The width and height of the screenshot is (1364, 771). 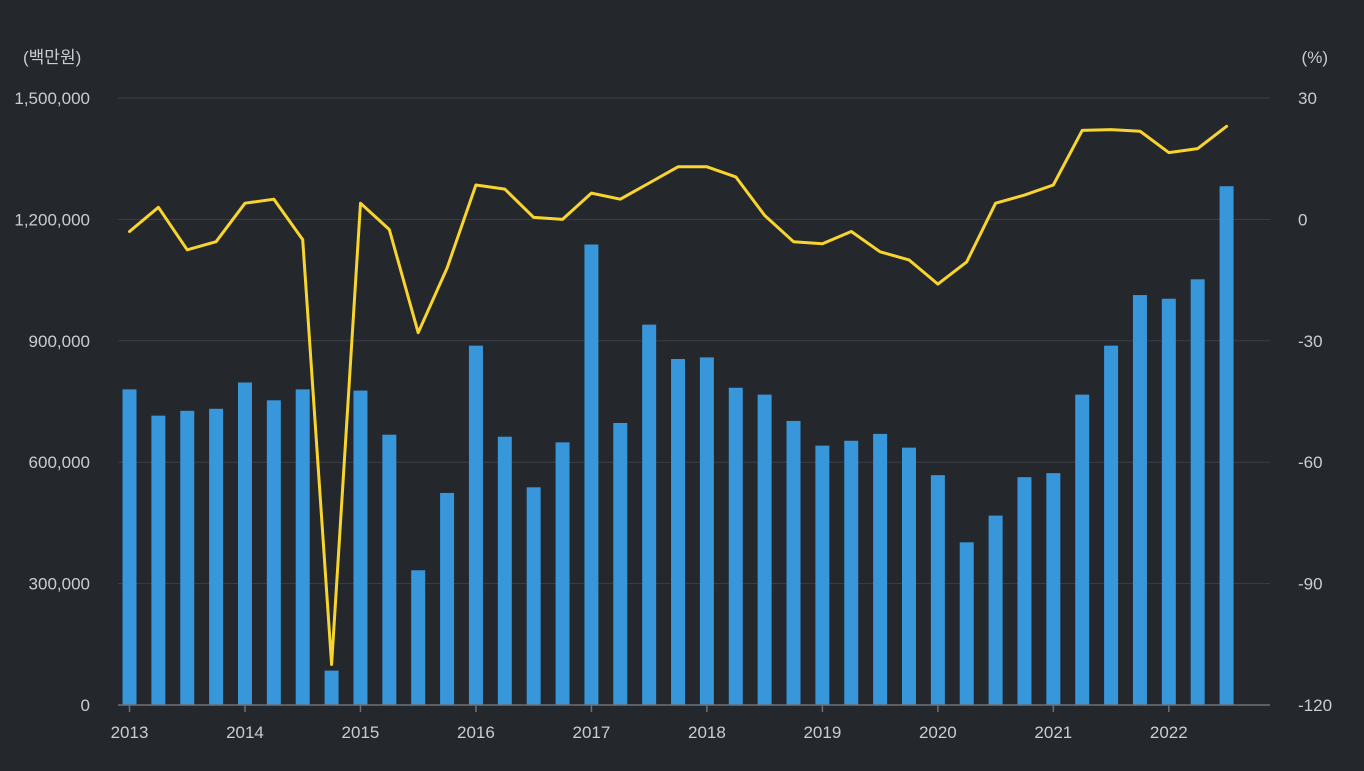 What do you see at coordinates (938, 732) in the screenshot?
I see `x-tick-label: 2020` at bounding box center [938, 732].